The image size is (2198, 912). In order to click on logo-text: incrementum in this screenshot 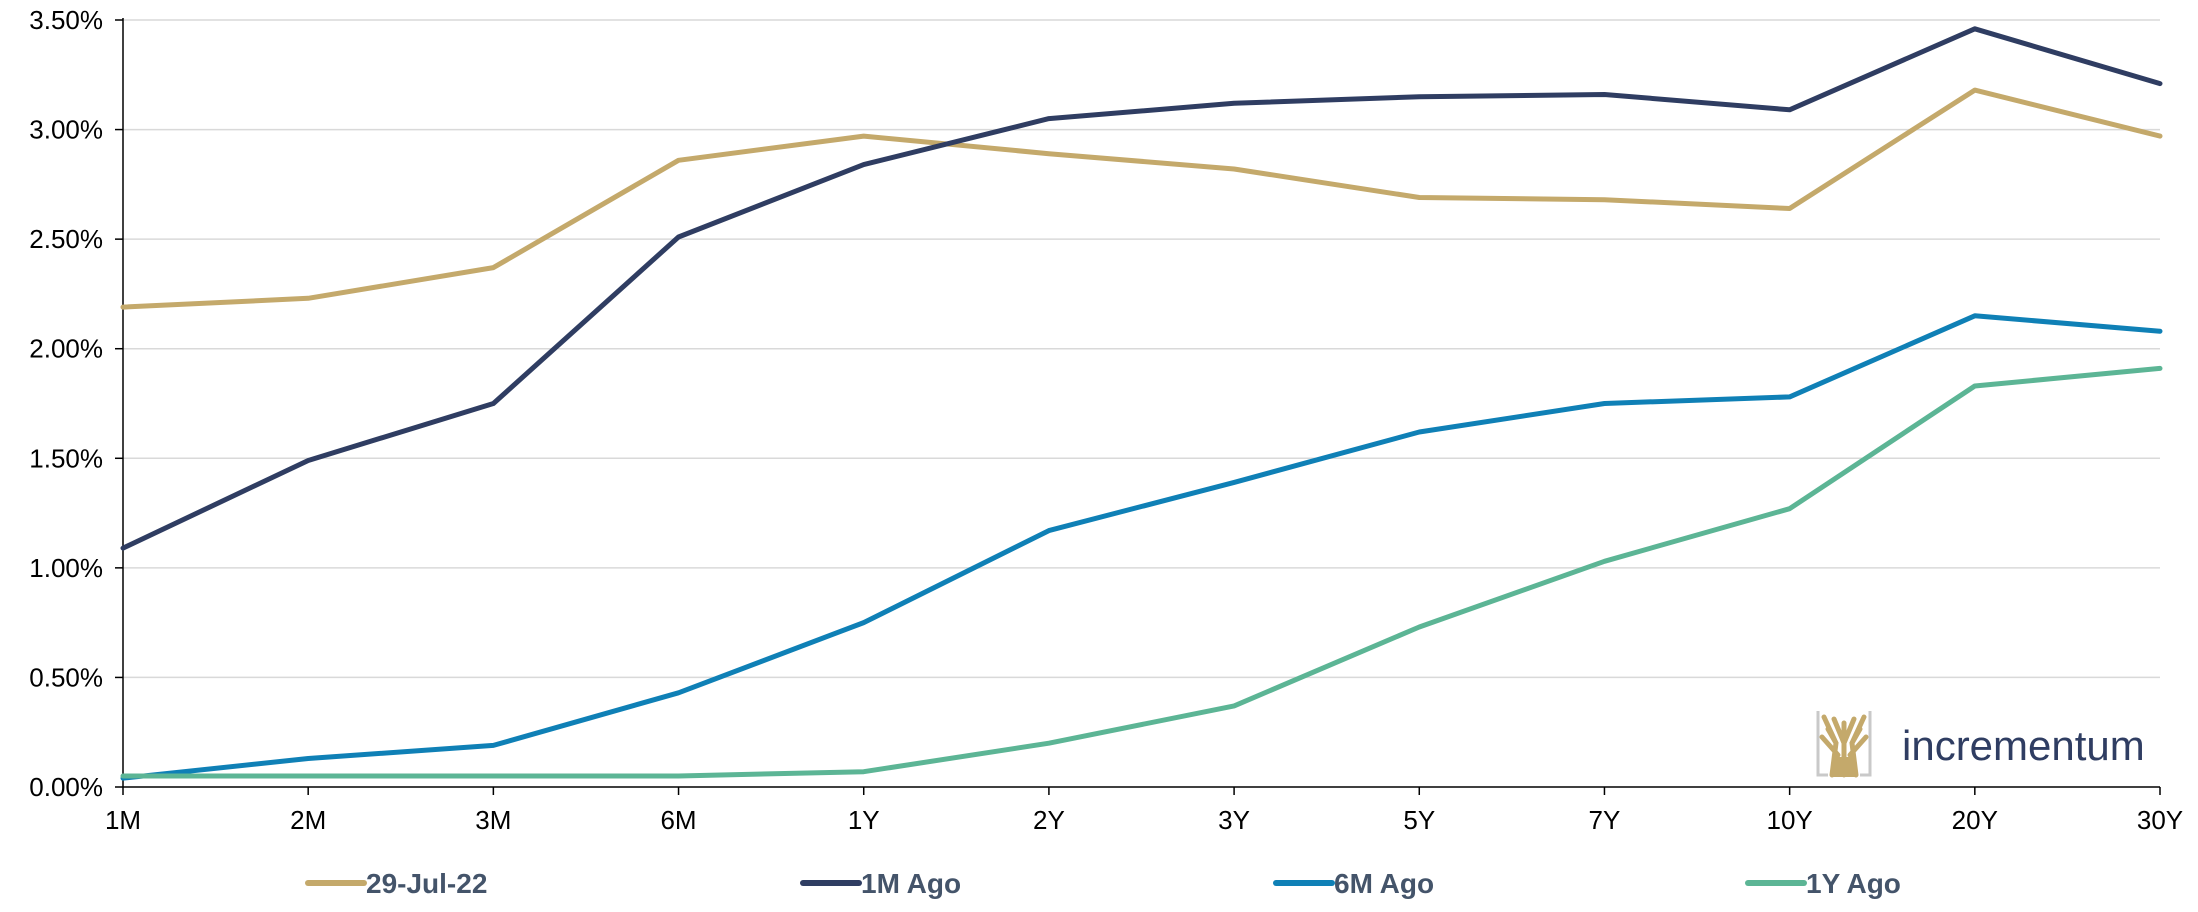, I will do `click(2023, 745)`.